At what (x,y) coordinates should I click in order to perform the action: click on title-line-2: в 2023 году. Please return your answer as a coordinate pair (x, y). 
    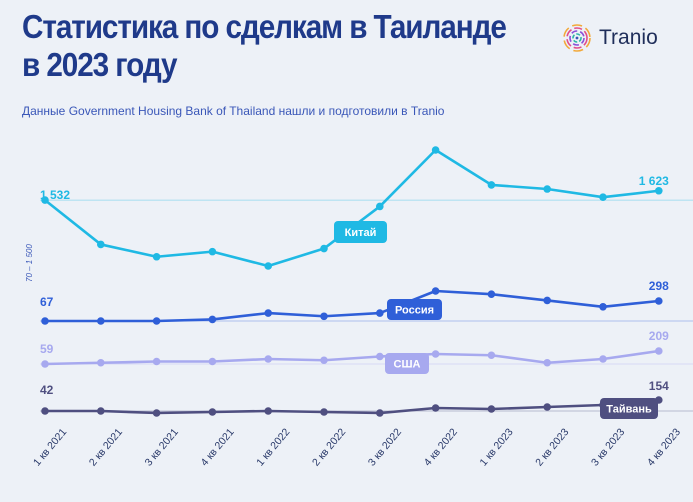
    Looking at the image, I should click on (99, 64).